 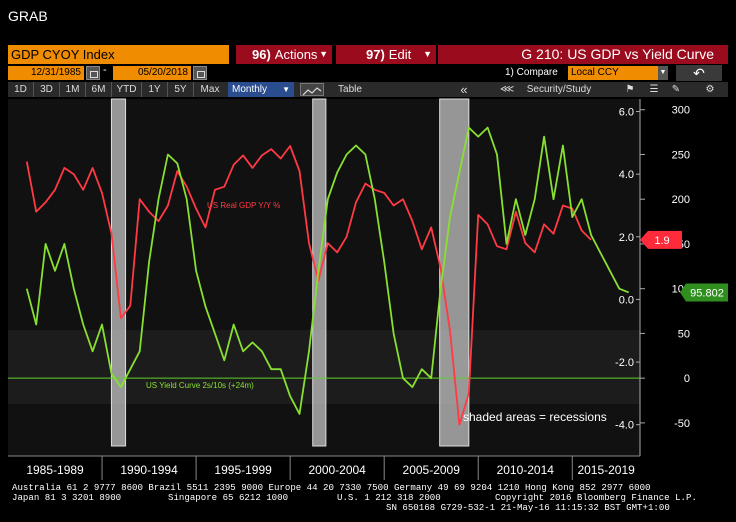 I want to click on period-5y: 5Y, so click(x=181, y=89).